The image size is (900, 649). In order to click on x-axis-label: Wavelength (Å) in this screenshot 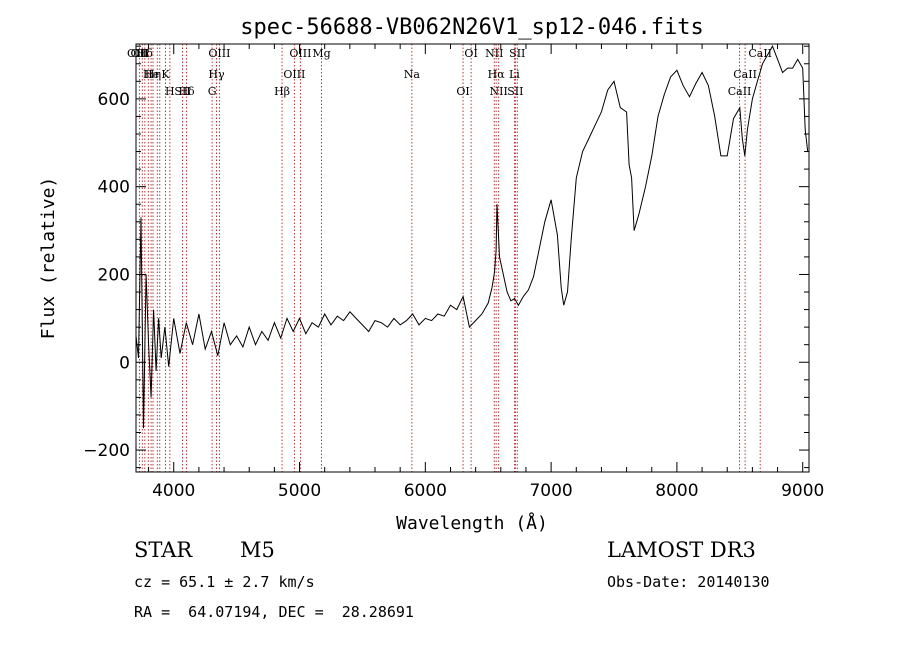, I will do `click(472, 523)`.